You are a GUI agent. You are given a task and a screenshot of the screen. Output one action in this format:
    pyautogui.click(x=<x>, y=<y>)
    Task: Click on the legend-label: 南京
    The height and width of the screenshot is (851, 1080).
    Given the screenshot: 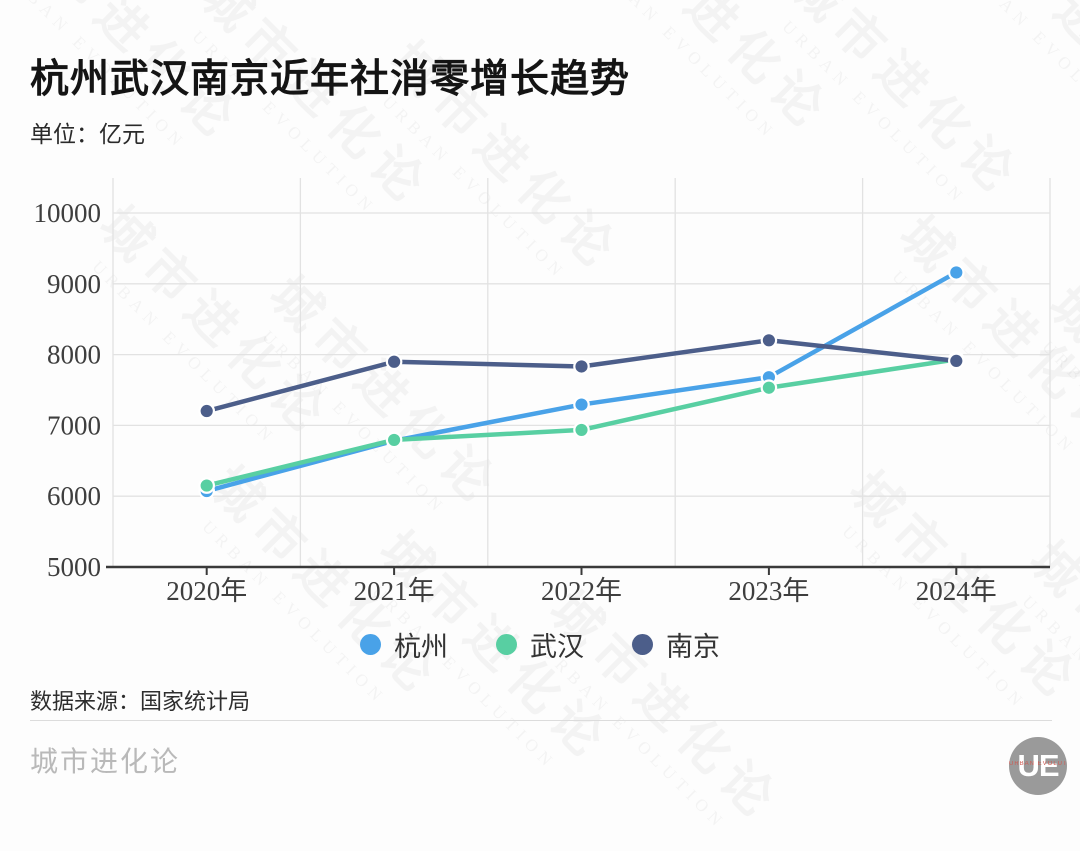 What is the action you would take?
    pyautogui.click(x=693, y=647)
    